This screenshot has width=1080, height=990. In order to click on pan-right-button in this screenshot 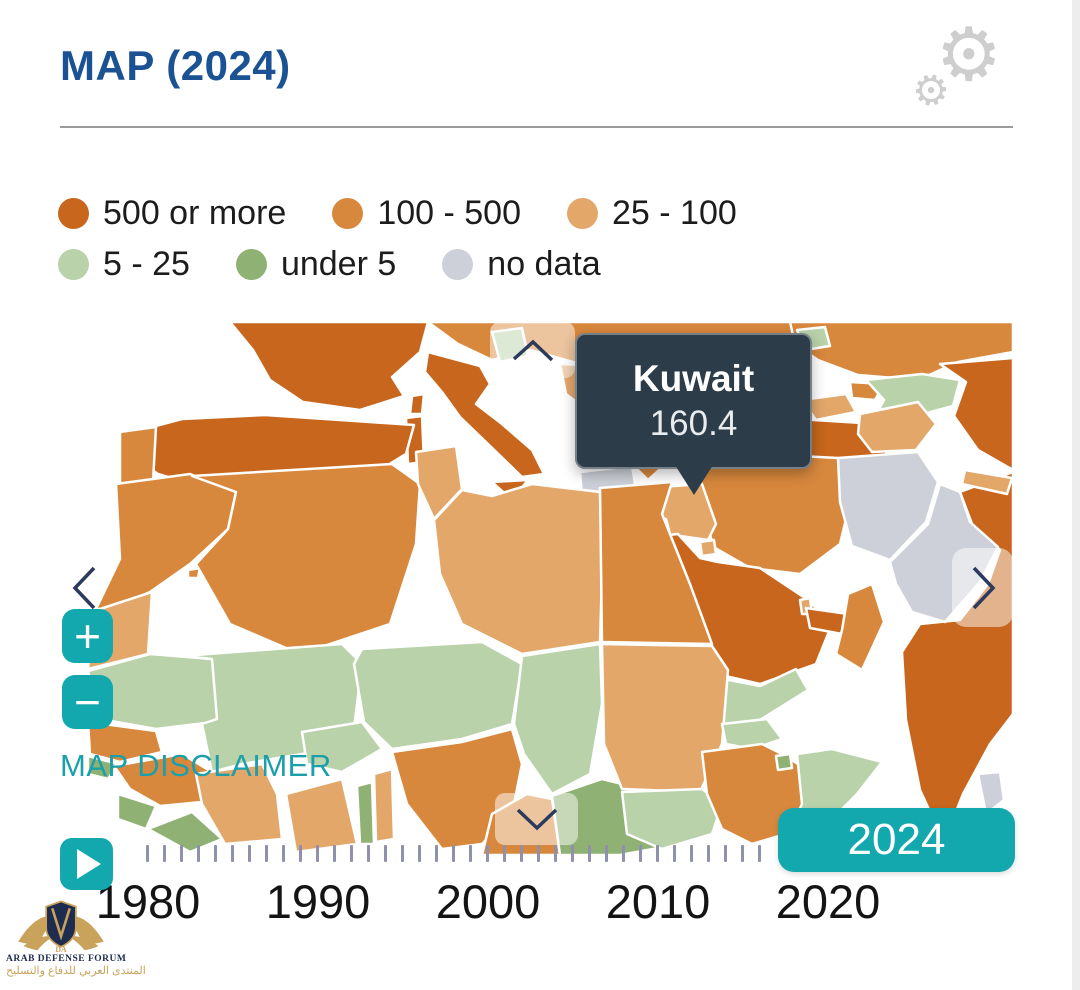, I will do `click(982, 587)`.